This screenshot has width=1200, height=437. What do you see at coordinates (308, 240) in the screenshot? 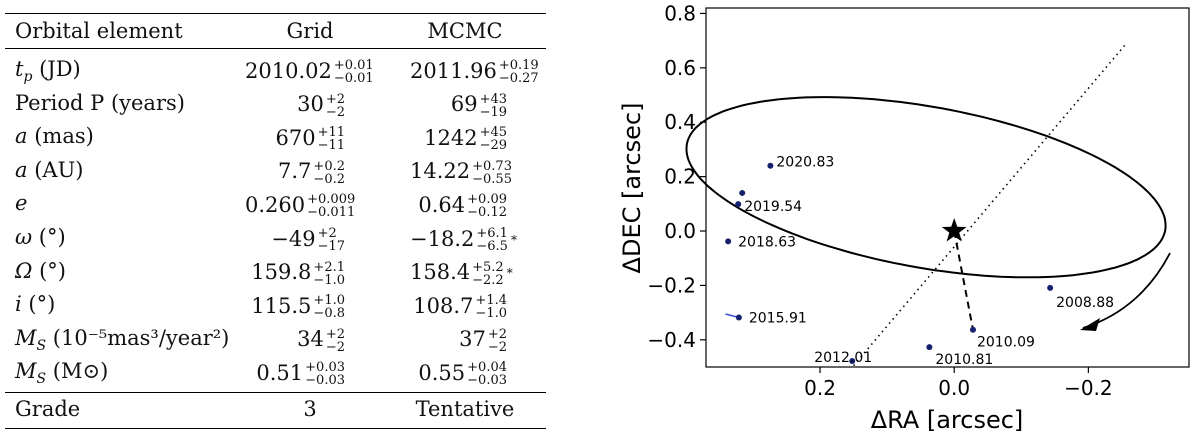
I see `grid-value: −49 +2 −17` at bounding box center [308, 240].